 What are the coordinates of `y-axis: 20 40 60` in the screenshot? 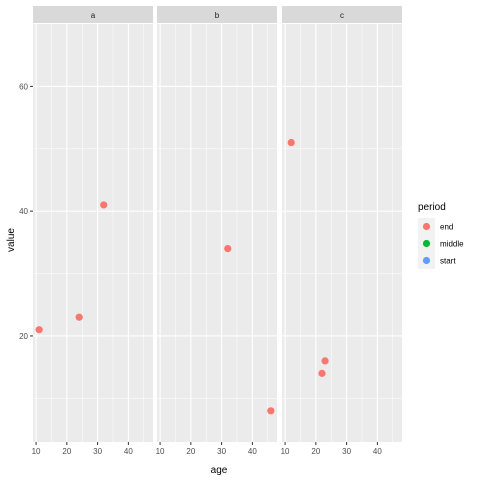 It's located at (26, 211).